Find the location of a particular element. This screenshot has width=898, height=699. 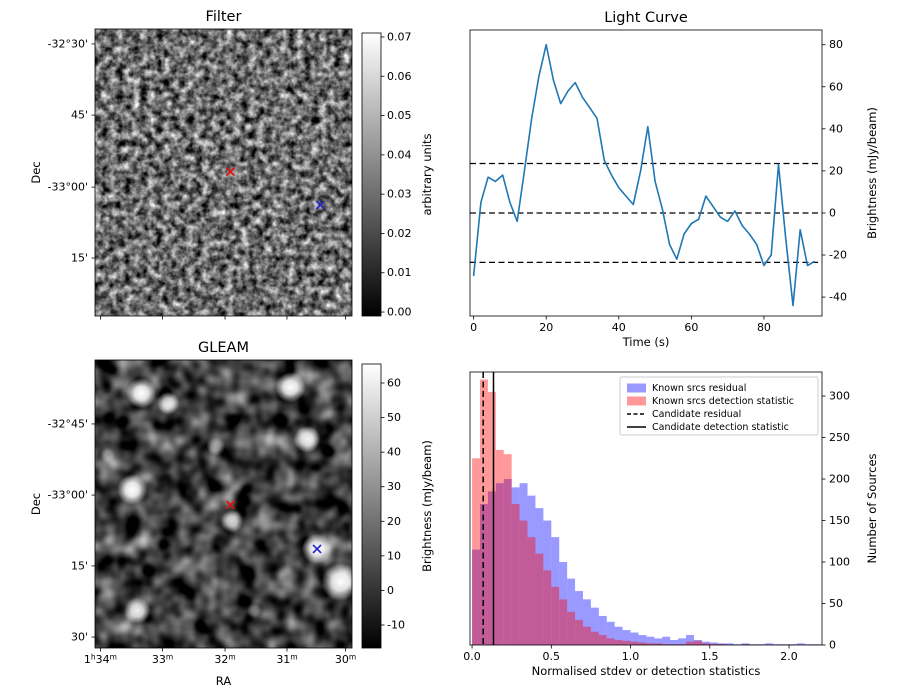

legend-label: Known srcs residual is located at coordinates (699, 388).